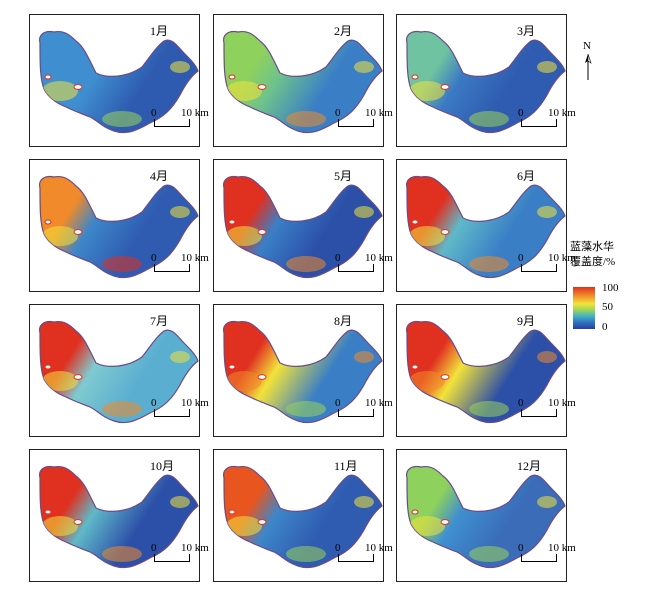 This screenshot has height=591, width=647. I want to click on legend-min: 0, so click(605, 327).